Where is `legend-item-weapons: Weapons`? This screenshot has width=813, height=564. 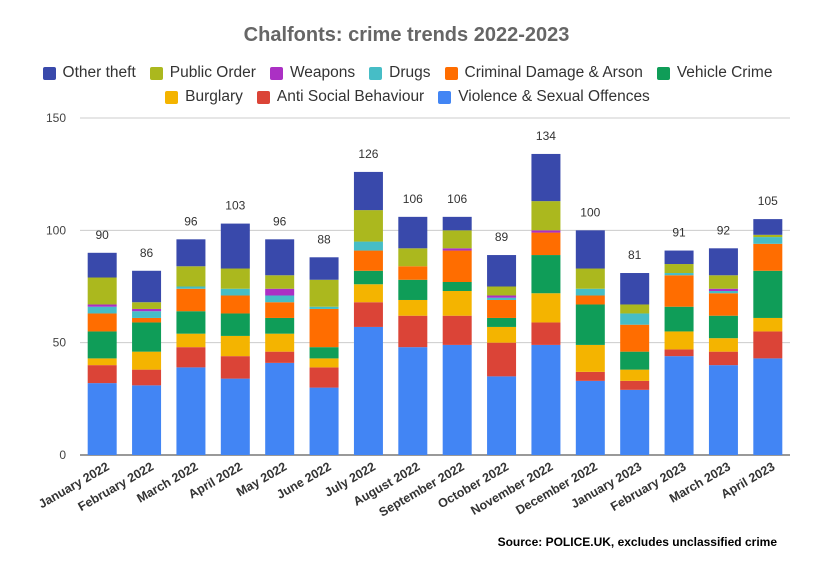
legend-item-weapons: Weapons is located at coordinates (312, 73).